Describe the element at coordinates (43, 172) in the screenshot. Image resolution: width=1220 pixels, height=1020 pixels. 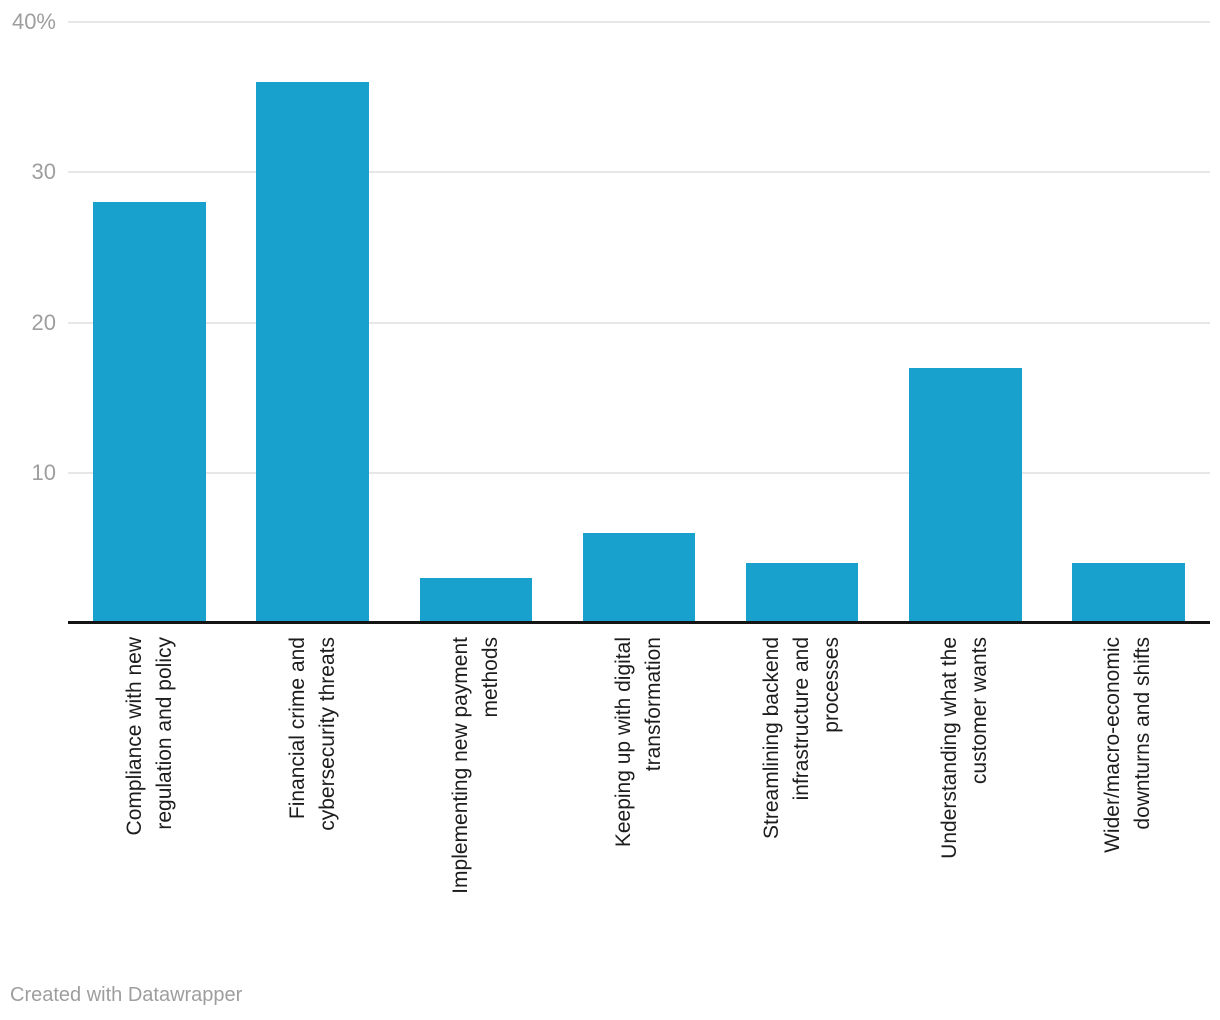
I see `y-tick-label-30: 30` at that location.